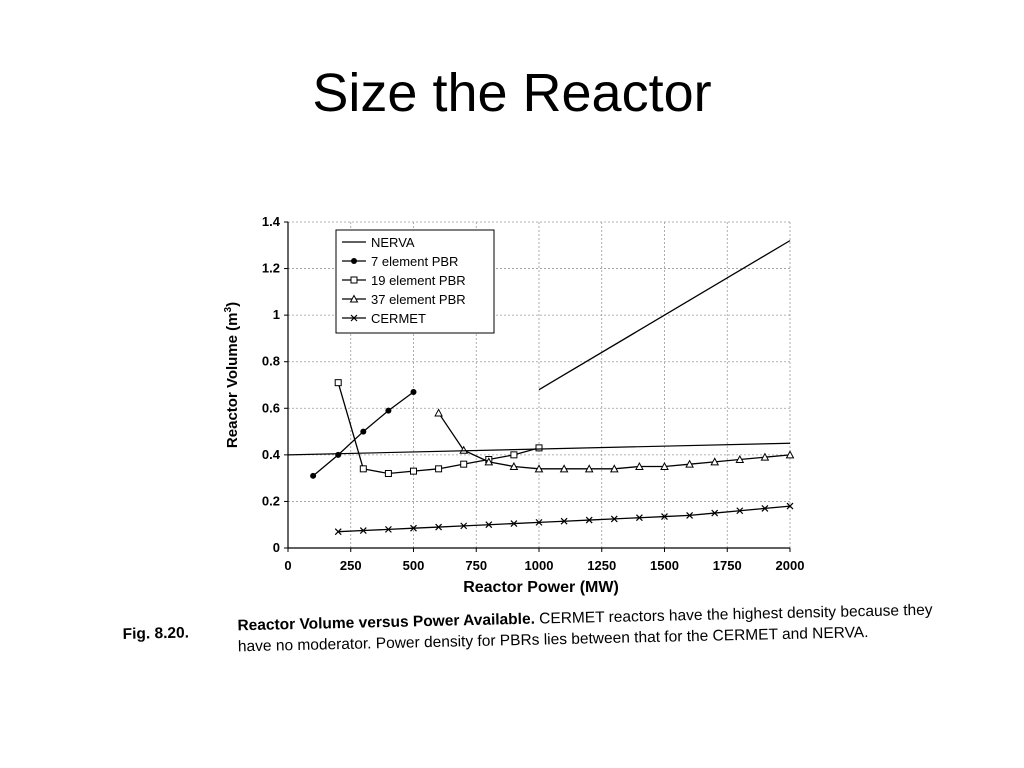  I want to click on unlabeled-reference-line, so click(539, 449).